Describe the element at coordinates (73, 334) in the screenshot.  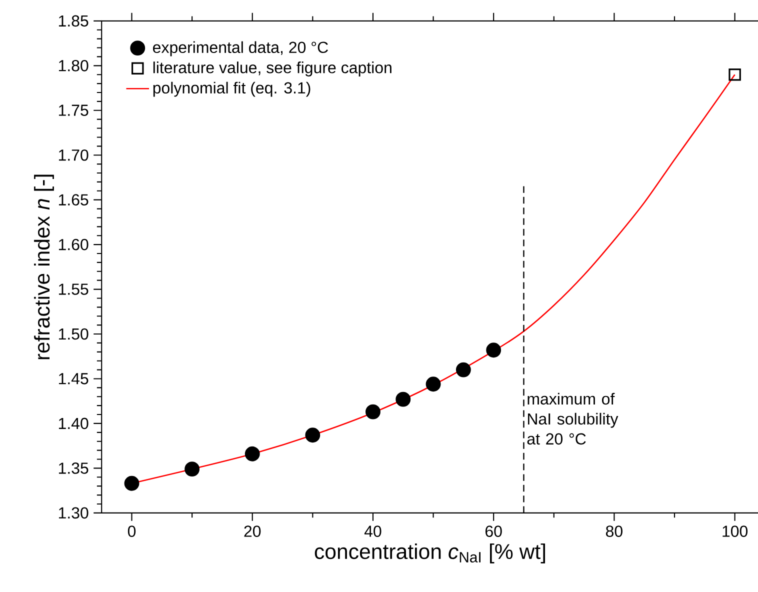
I see `y-tick-label: 1.50` at that location.